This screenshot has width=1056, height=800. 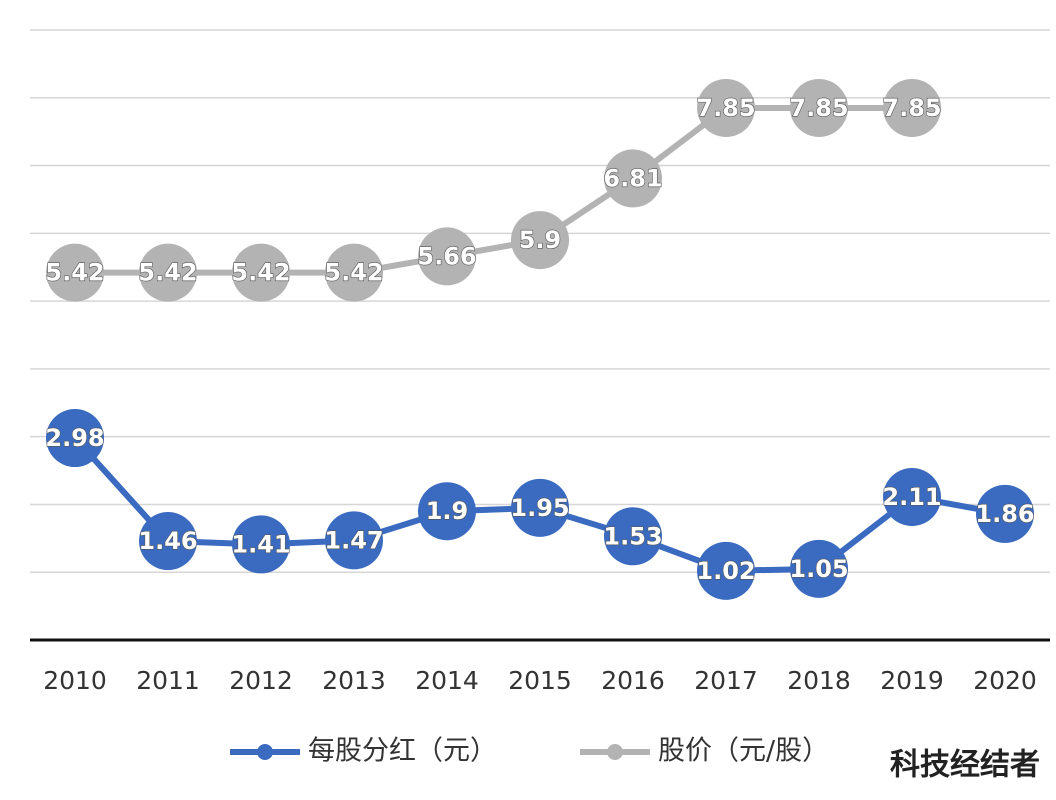 I want to click on x-tick-label: 2014, so click(x=447, y=680).